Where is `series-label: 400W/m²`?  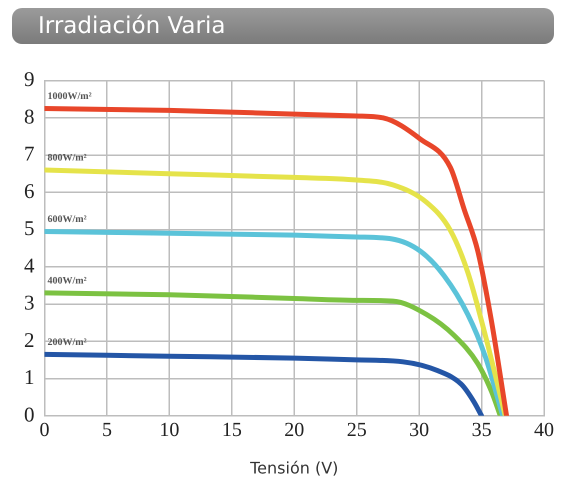 series-label: 400W/m² is located at coordinates (67, 280).